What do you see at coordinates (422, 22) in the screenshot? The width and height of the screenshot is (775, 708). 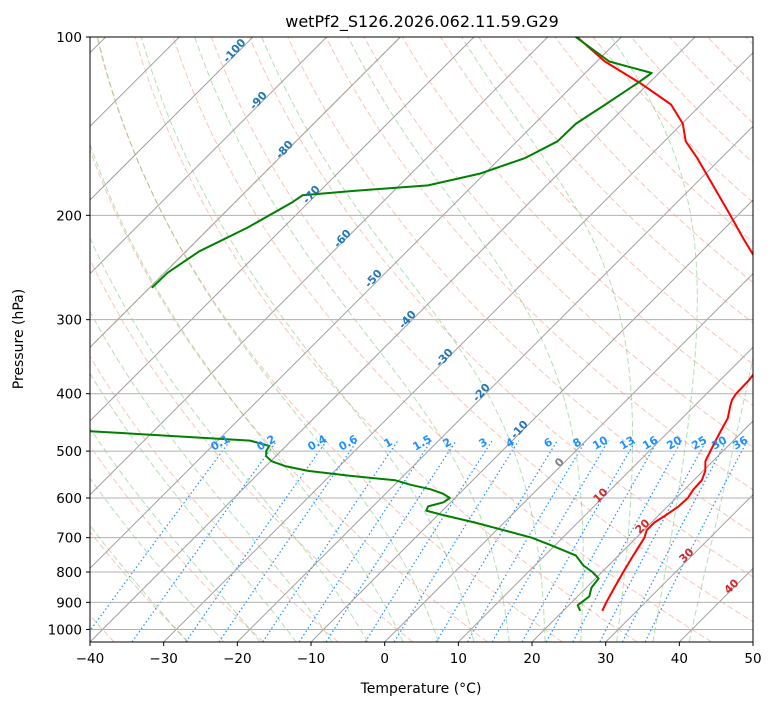 I see `chart-title: wetPf2_S126.2026.062.11.59.G29` at bounding box center [422, 22].